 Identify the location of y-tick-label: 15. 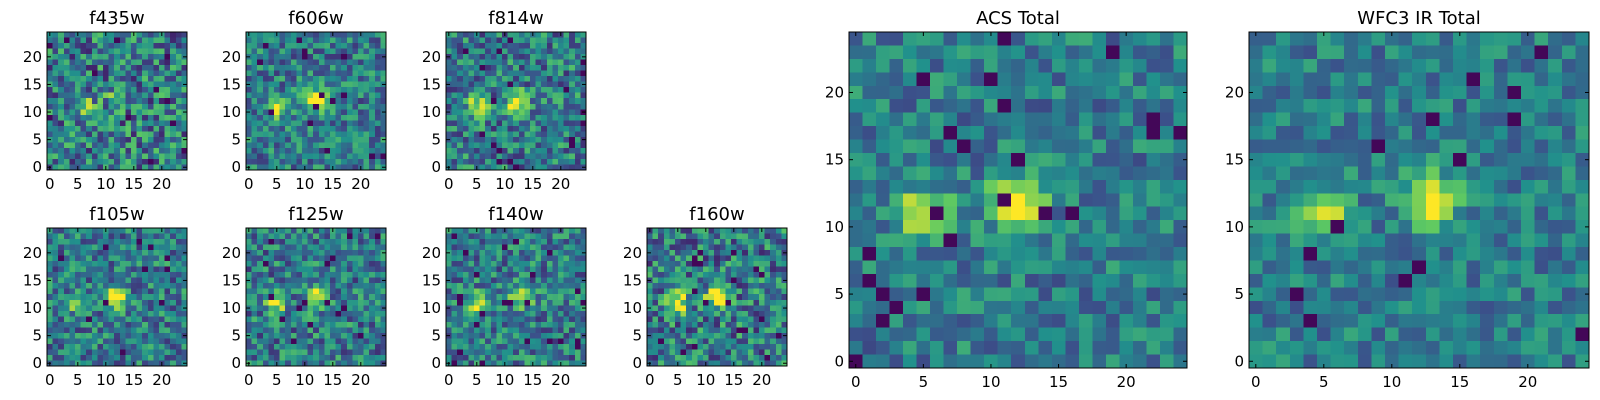
(632, 280).